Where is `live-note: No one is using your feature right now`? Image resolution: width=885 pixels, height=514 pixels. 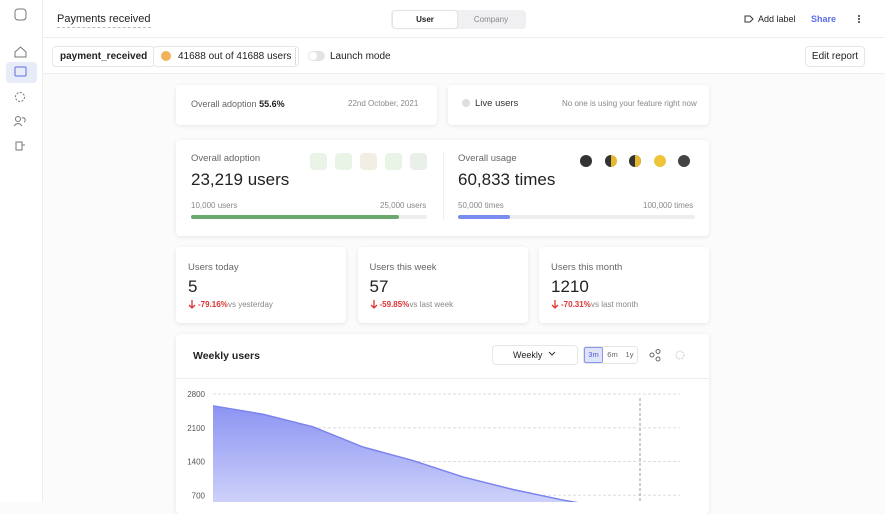 live-note: No one is using your feature right now is located at coordinates (629, 103).